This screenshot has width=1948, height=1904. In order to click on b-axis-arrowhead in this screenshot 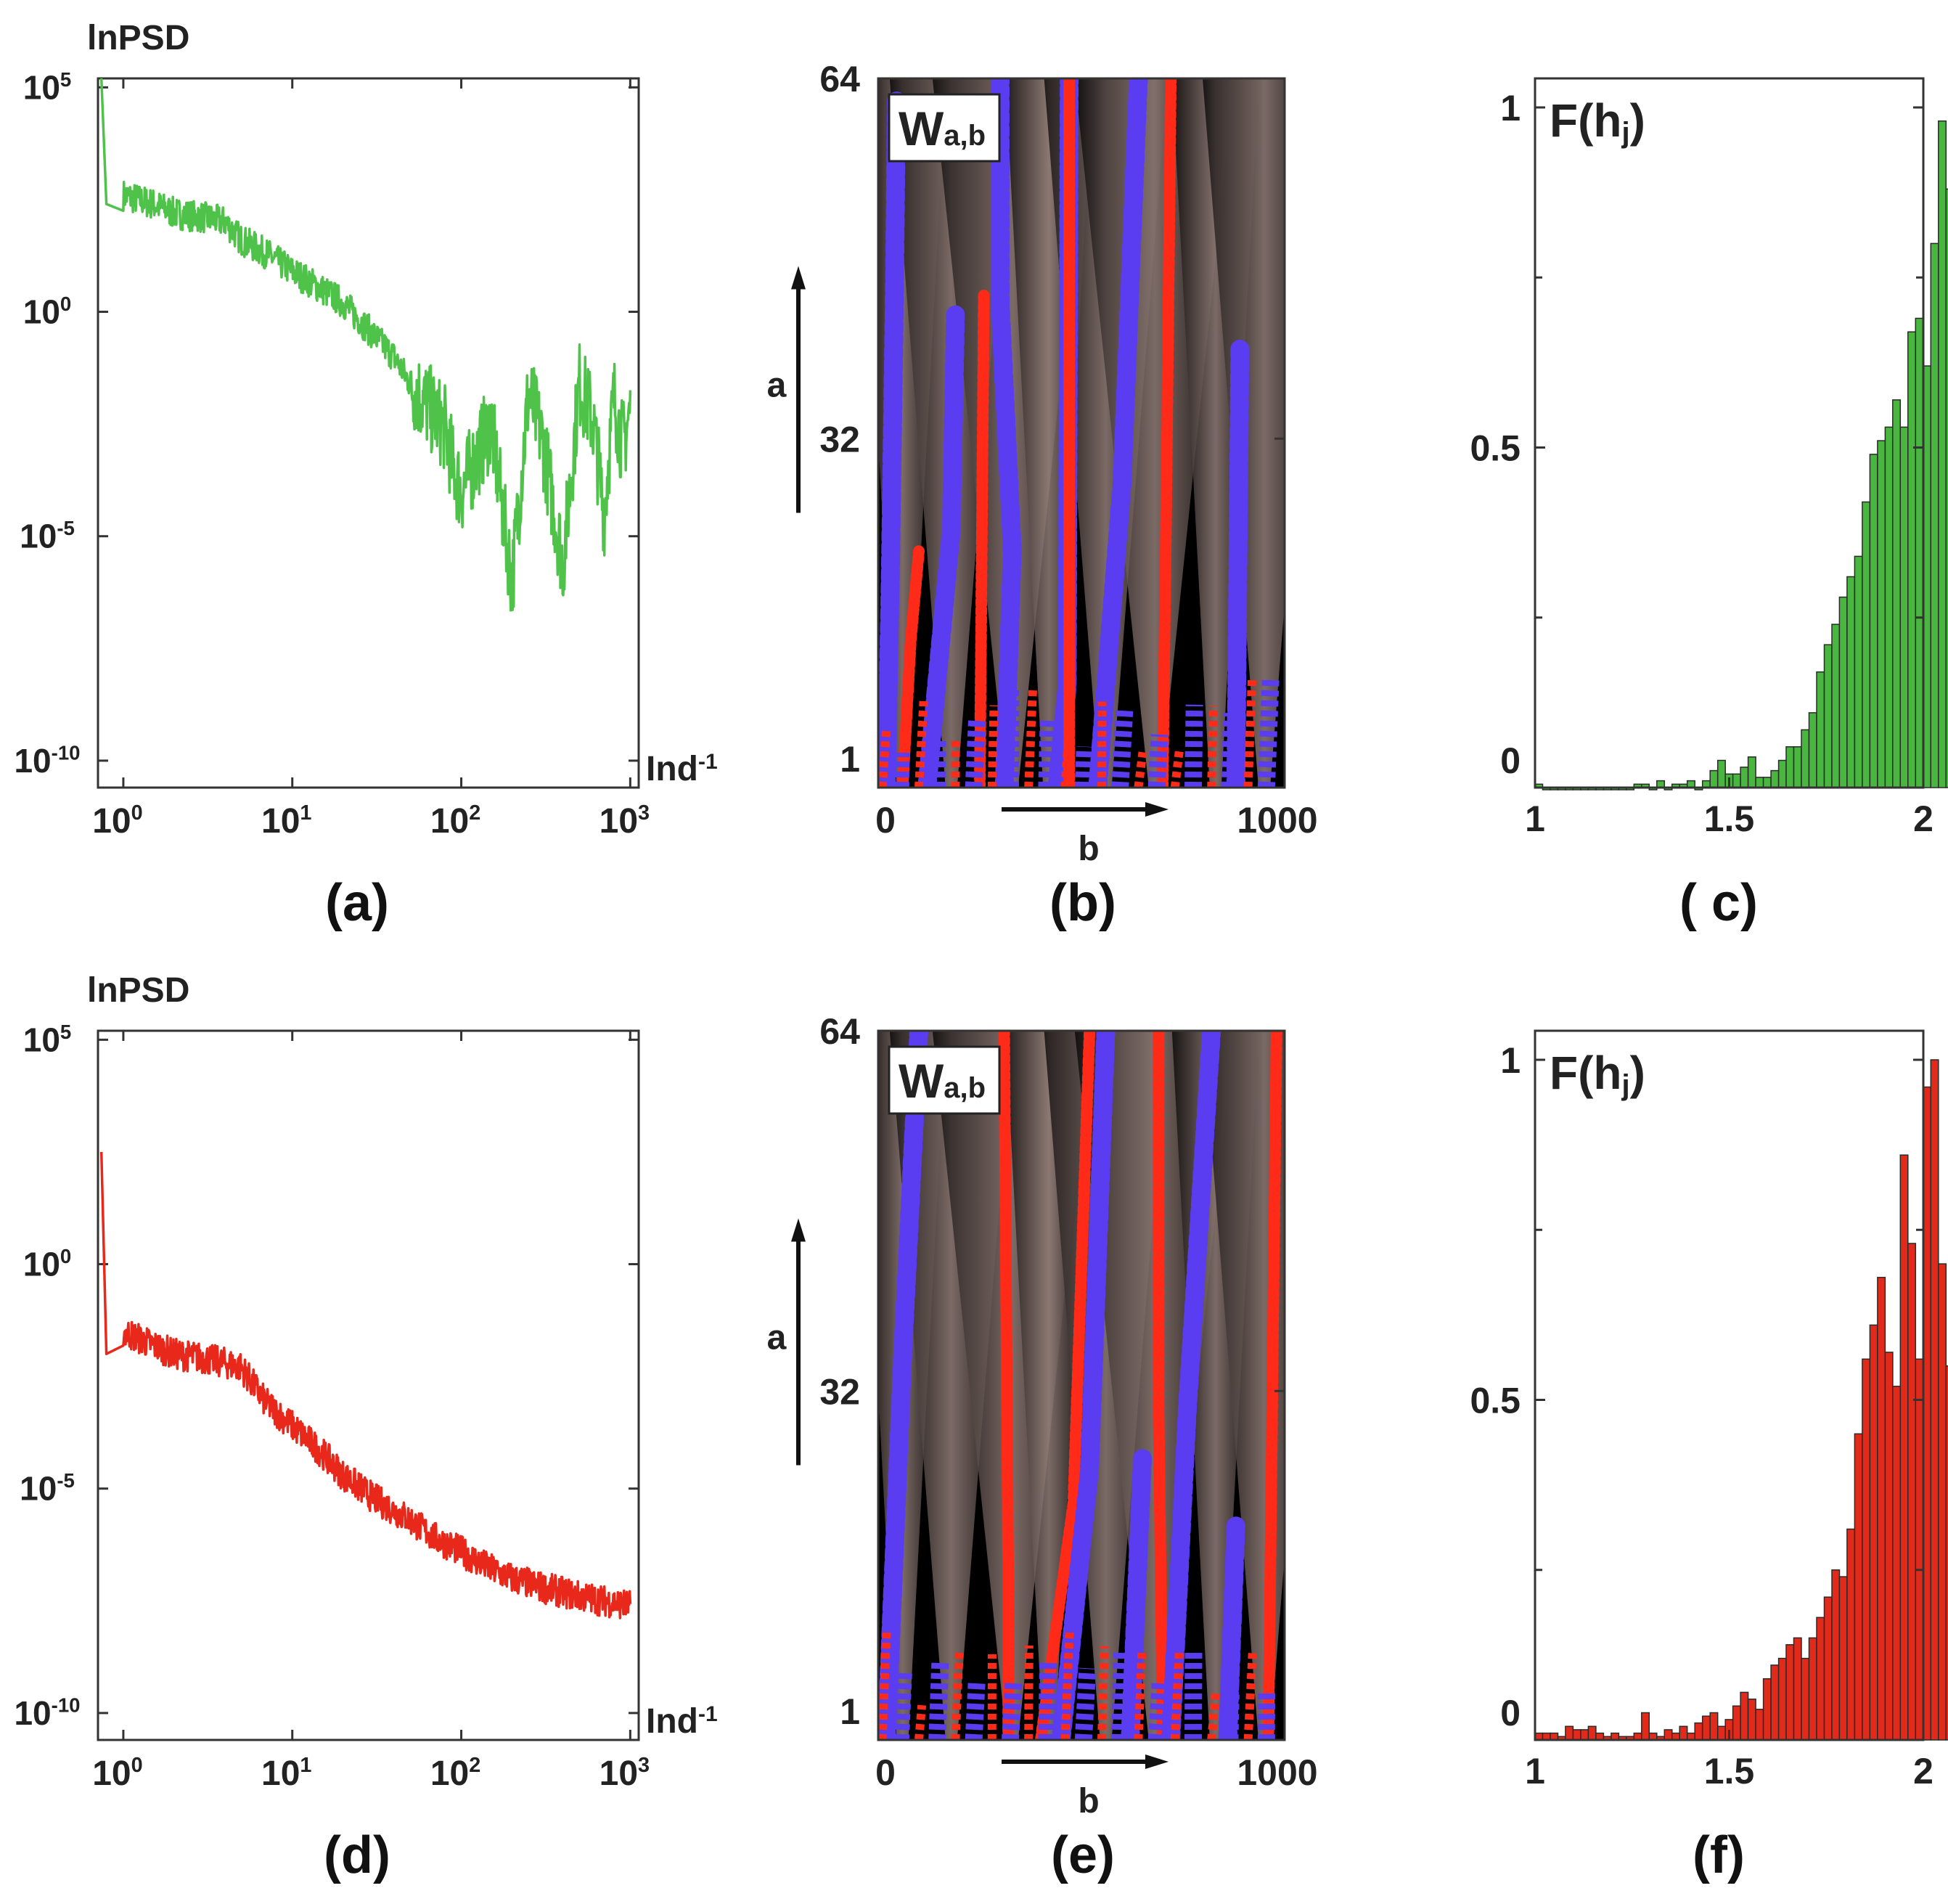, I will do `click(1157, 1761)`.